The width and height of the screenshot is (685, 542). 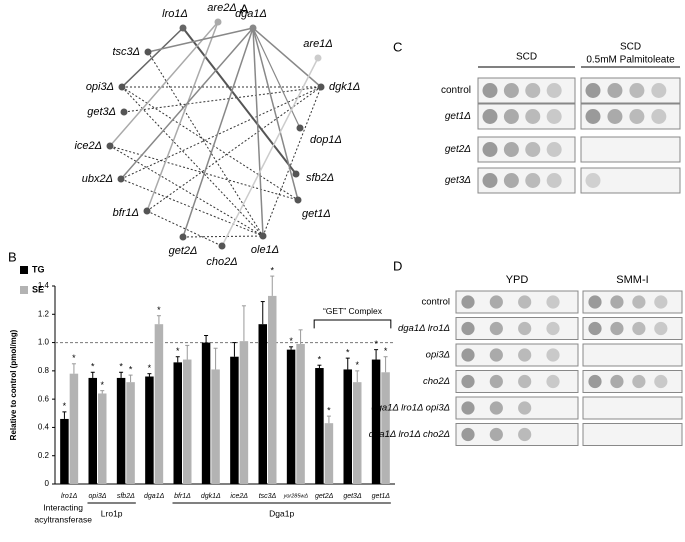 I want to click on row-label: get2Δ, so click(x=458, y=149).